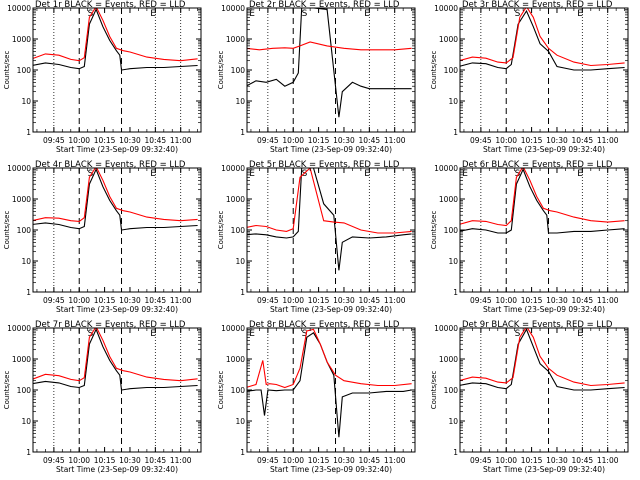  What do you see at coordinates (105, 460) in the screenshot?
I see `x-tick-label: 10:15` at bounding box center [105, 460].